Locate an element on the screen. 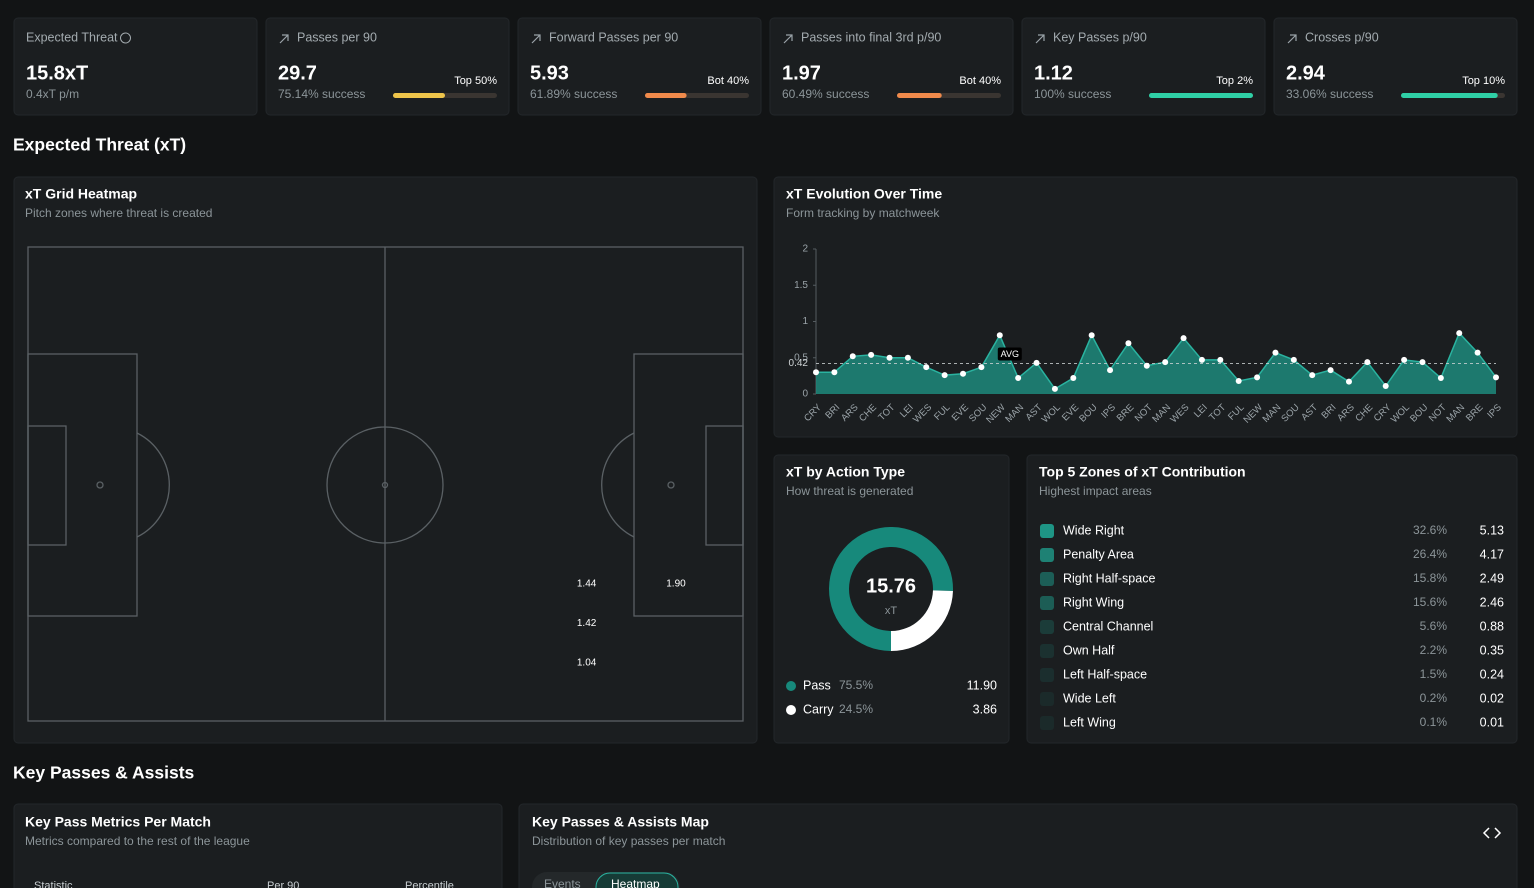  card-title: xT by Action Type is located at coordinates (845, 472).